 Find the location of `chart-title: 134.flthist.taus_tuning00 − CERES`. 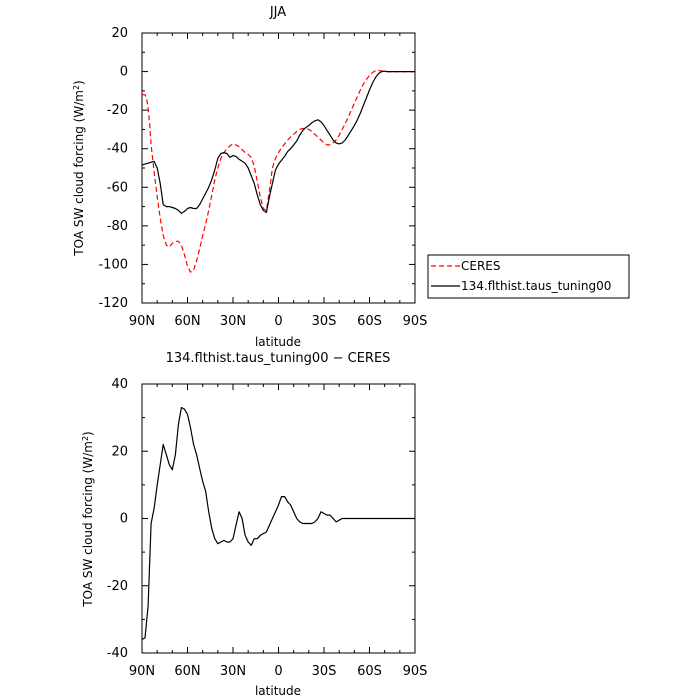

chart-title: 134.flthist.taus_tuning00 − CERES is located at coordinates (278, 358).